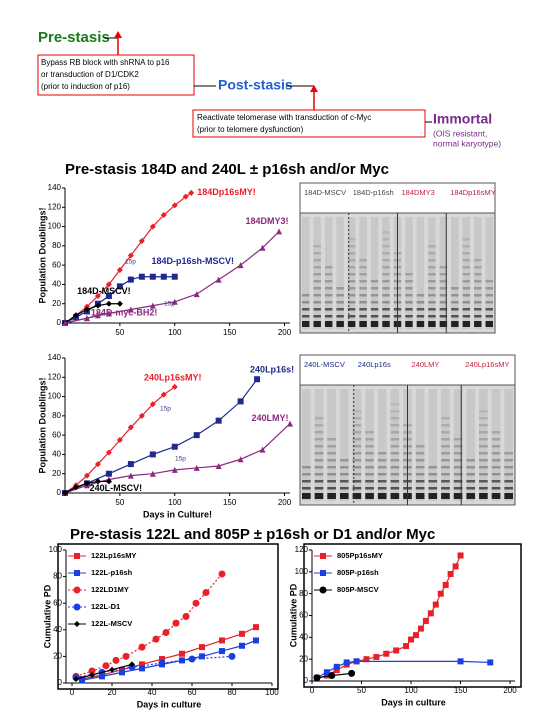 This screenshot has height=725, width=558. Describe the element at coordinates (230, 502) in the screenshot. I see `x-tick-label: 150` at that location.